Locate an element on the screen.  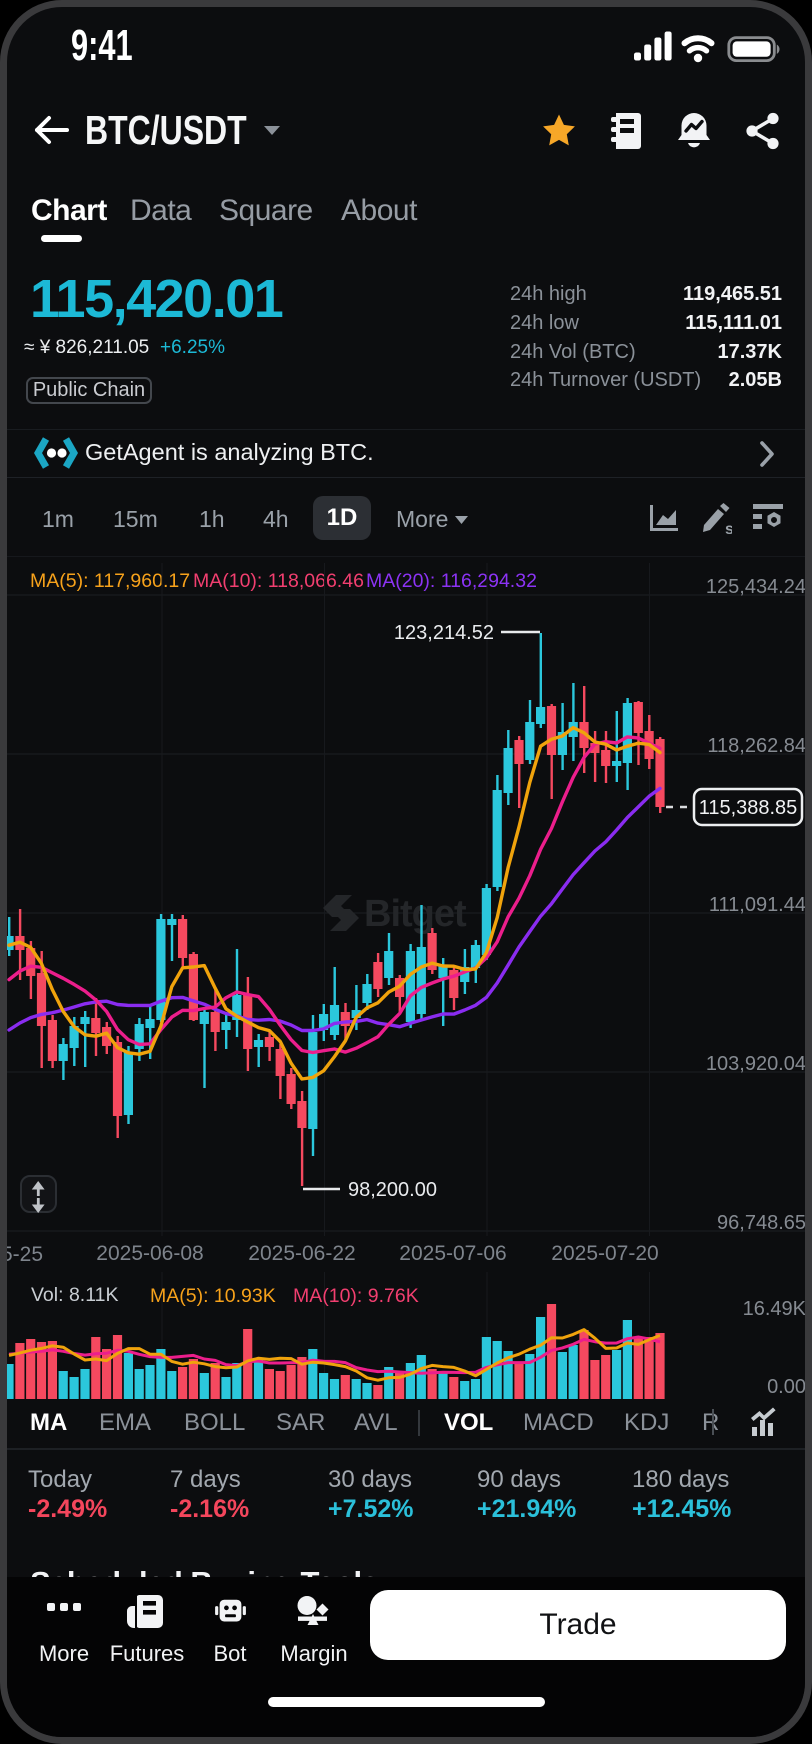
svg-text: 2025-07-06 is located at coordinates (452, 1253).